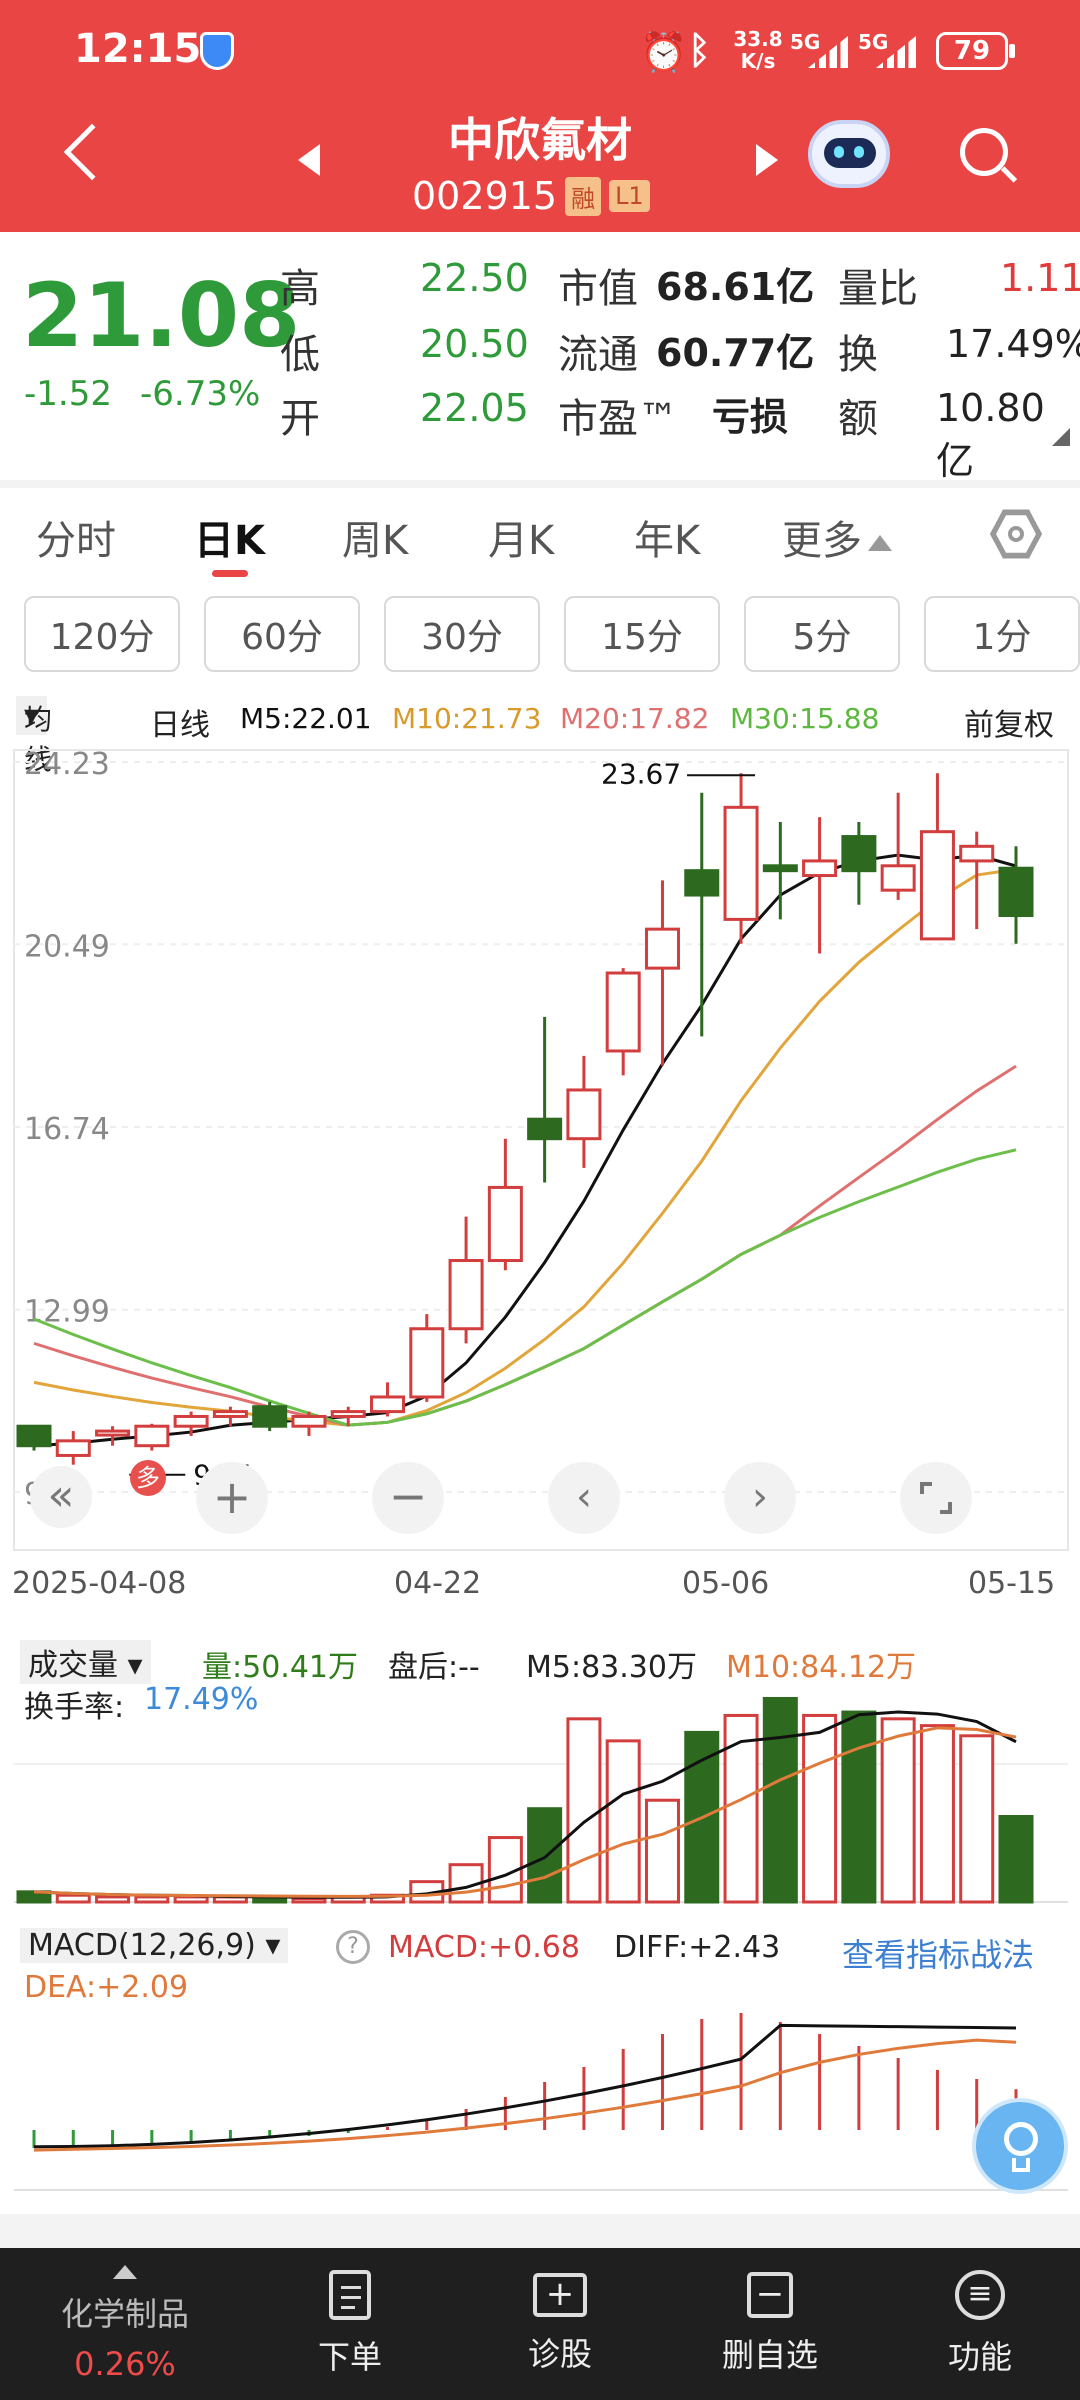 Image resolution: width=1080 pixels, height=2400 pixels. What do you see at coordinates (125, 2324) in the screenshot?
I see `sector-button: 化学制品 0.26%` at bounding box center [125, 2324].